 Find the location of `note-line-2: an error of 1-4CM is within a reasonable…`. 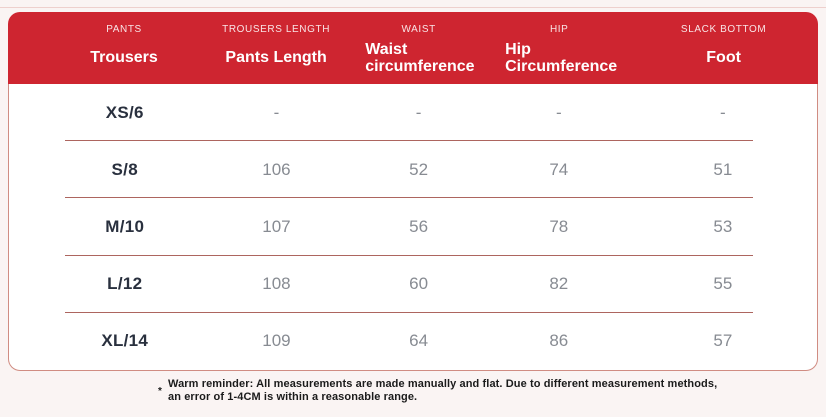

note-line-2: an error of 1-4CM is within a reasonable… is located at coordinates (293, 397).